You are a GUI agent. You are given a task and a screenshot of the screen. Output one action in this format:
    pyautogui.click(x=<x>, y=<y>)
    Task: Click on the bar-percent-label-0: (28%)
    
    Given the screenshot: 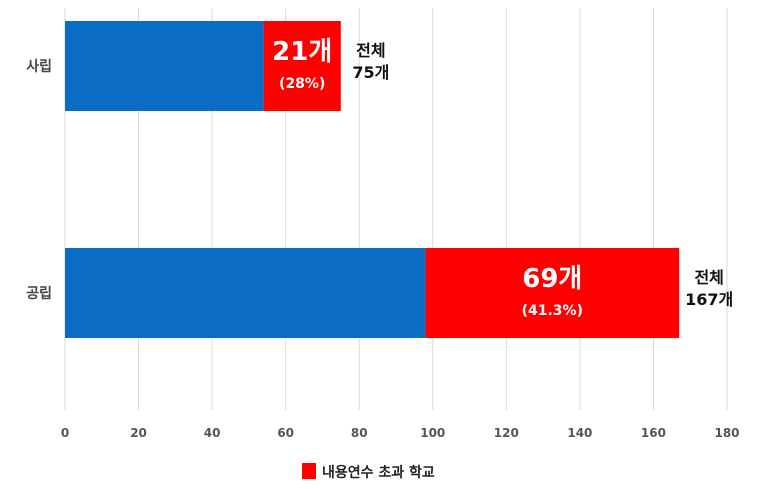 What is the action you would take?
    pyautogui.click(x=302, y=84)
    